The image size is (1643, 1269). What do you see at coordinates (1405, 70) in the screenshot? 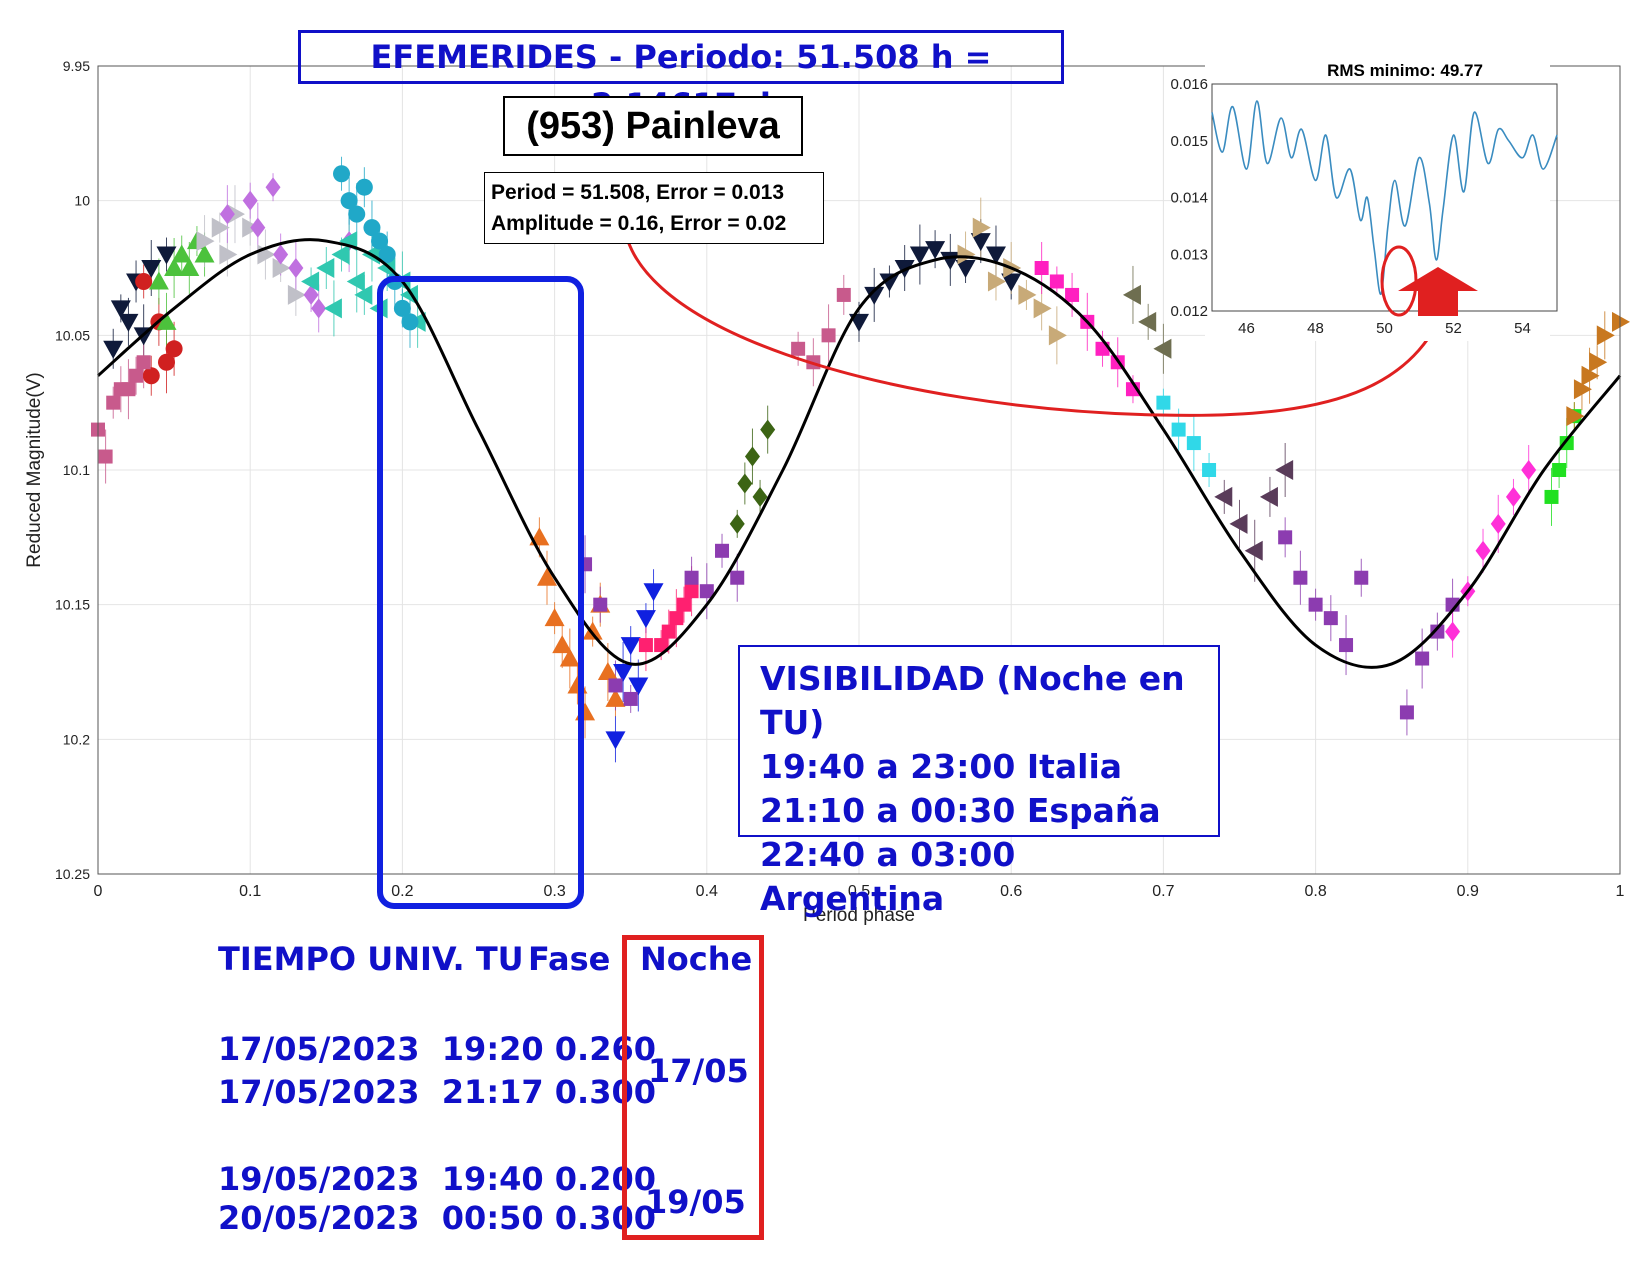
I see `inset-title: RMS minimo: 49.77` at bounding box center [1405, 70].